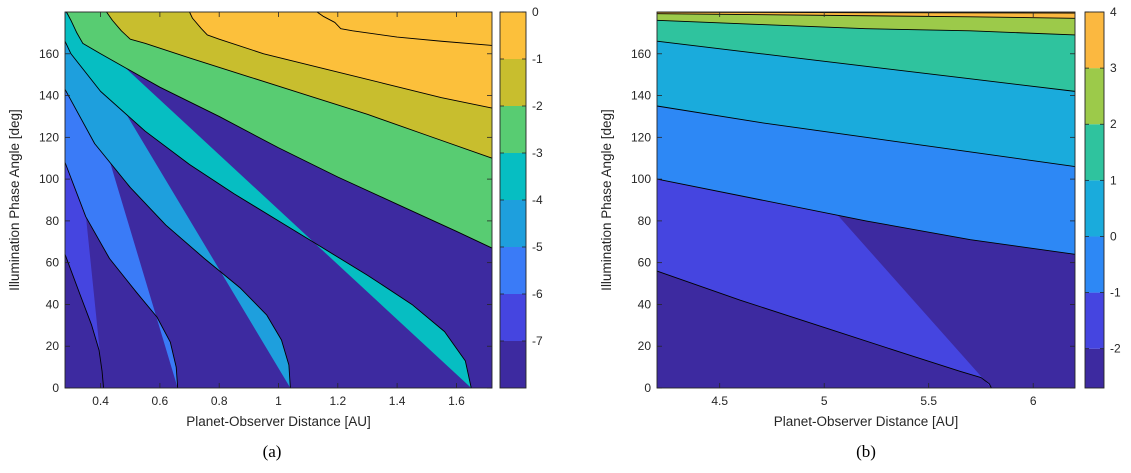  I want to click on x-tick-label: 1.6, so click(456, 401).